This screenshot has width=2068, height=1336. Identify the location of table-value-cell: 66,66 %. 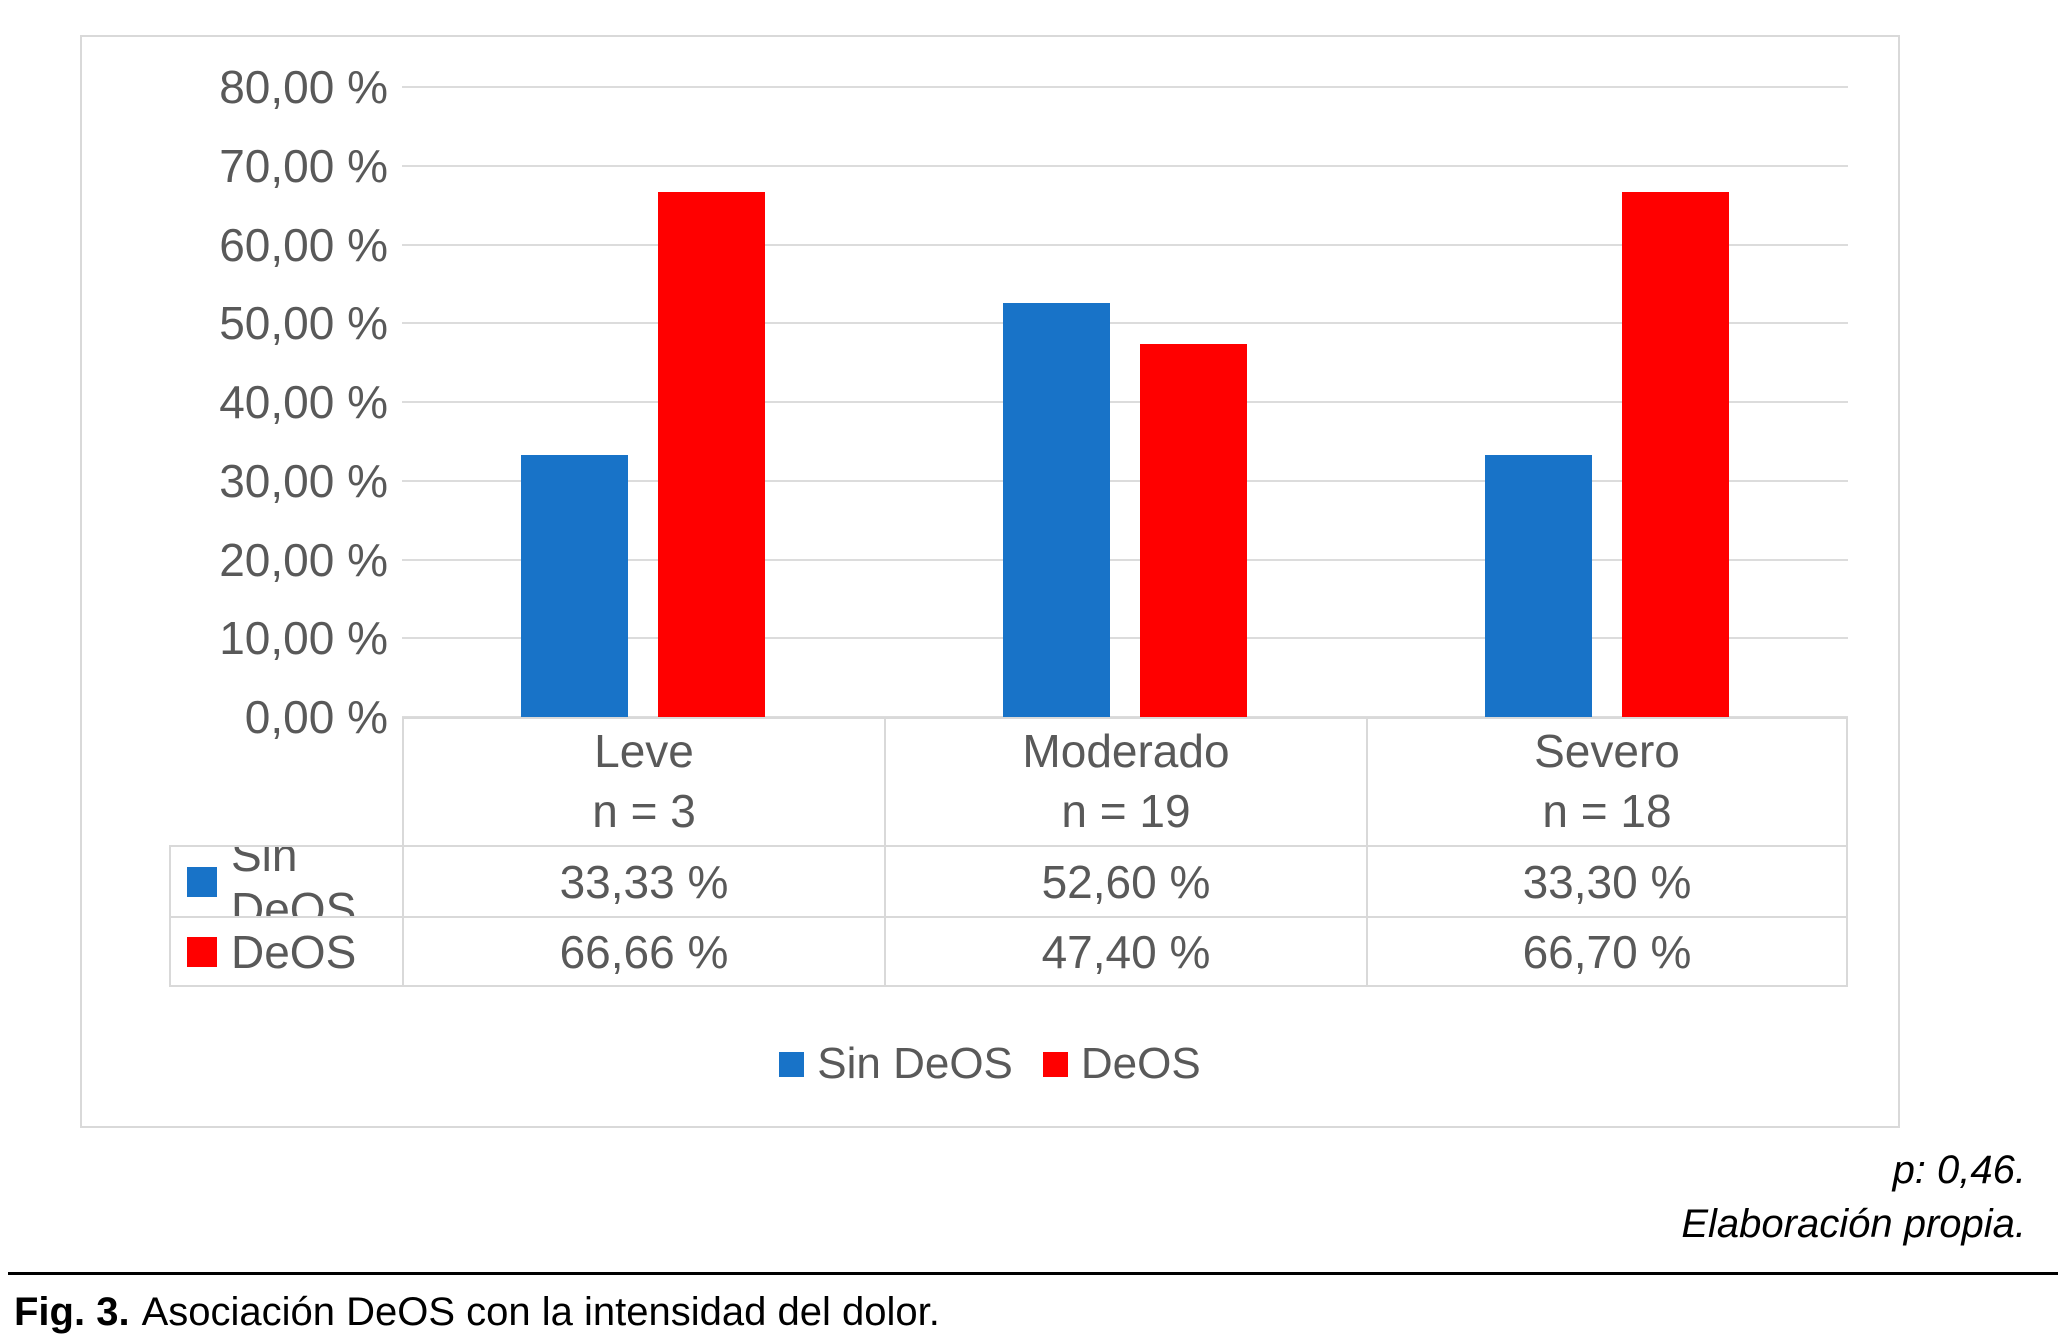
(643, 951).